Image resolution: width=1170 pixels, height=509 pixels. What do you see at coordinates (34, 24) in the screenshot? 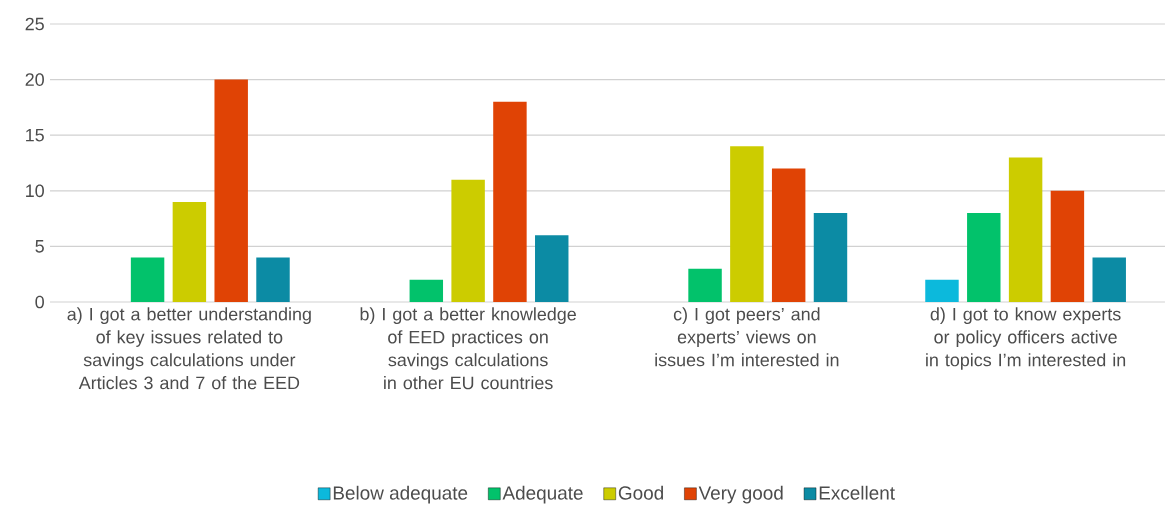
I see `y-tick-label: 25` at bounding box center [34, 24].